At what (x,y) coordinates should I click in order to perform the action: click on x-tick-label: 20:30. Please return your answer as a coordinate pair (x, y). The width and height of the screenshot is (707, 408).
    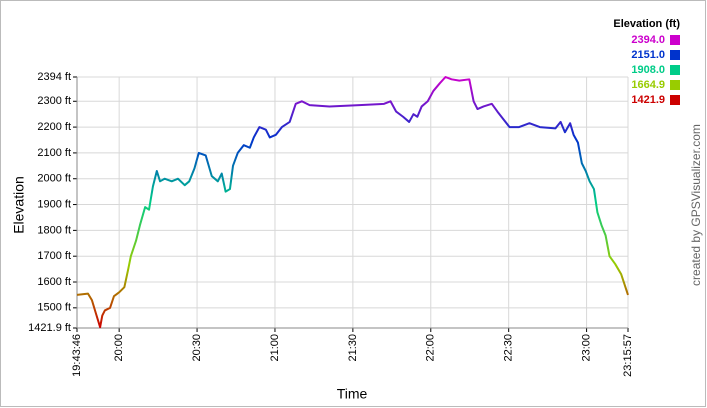
    Looking at the image, I should click on (197, 348).